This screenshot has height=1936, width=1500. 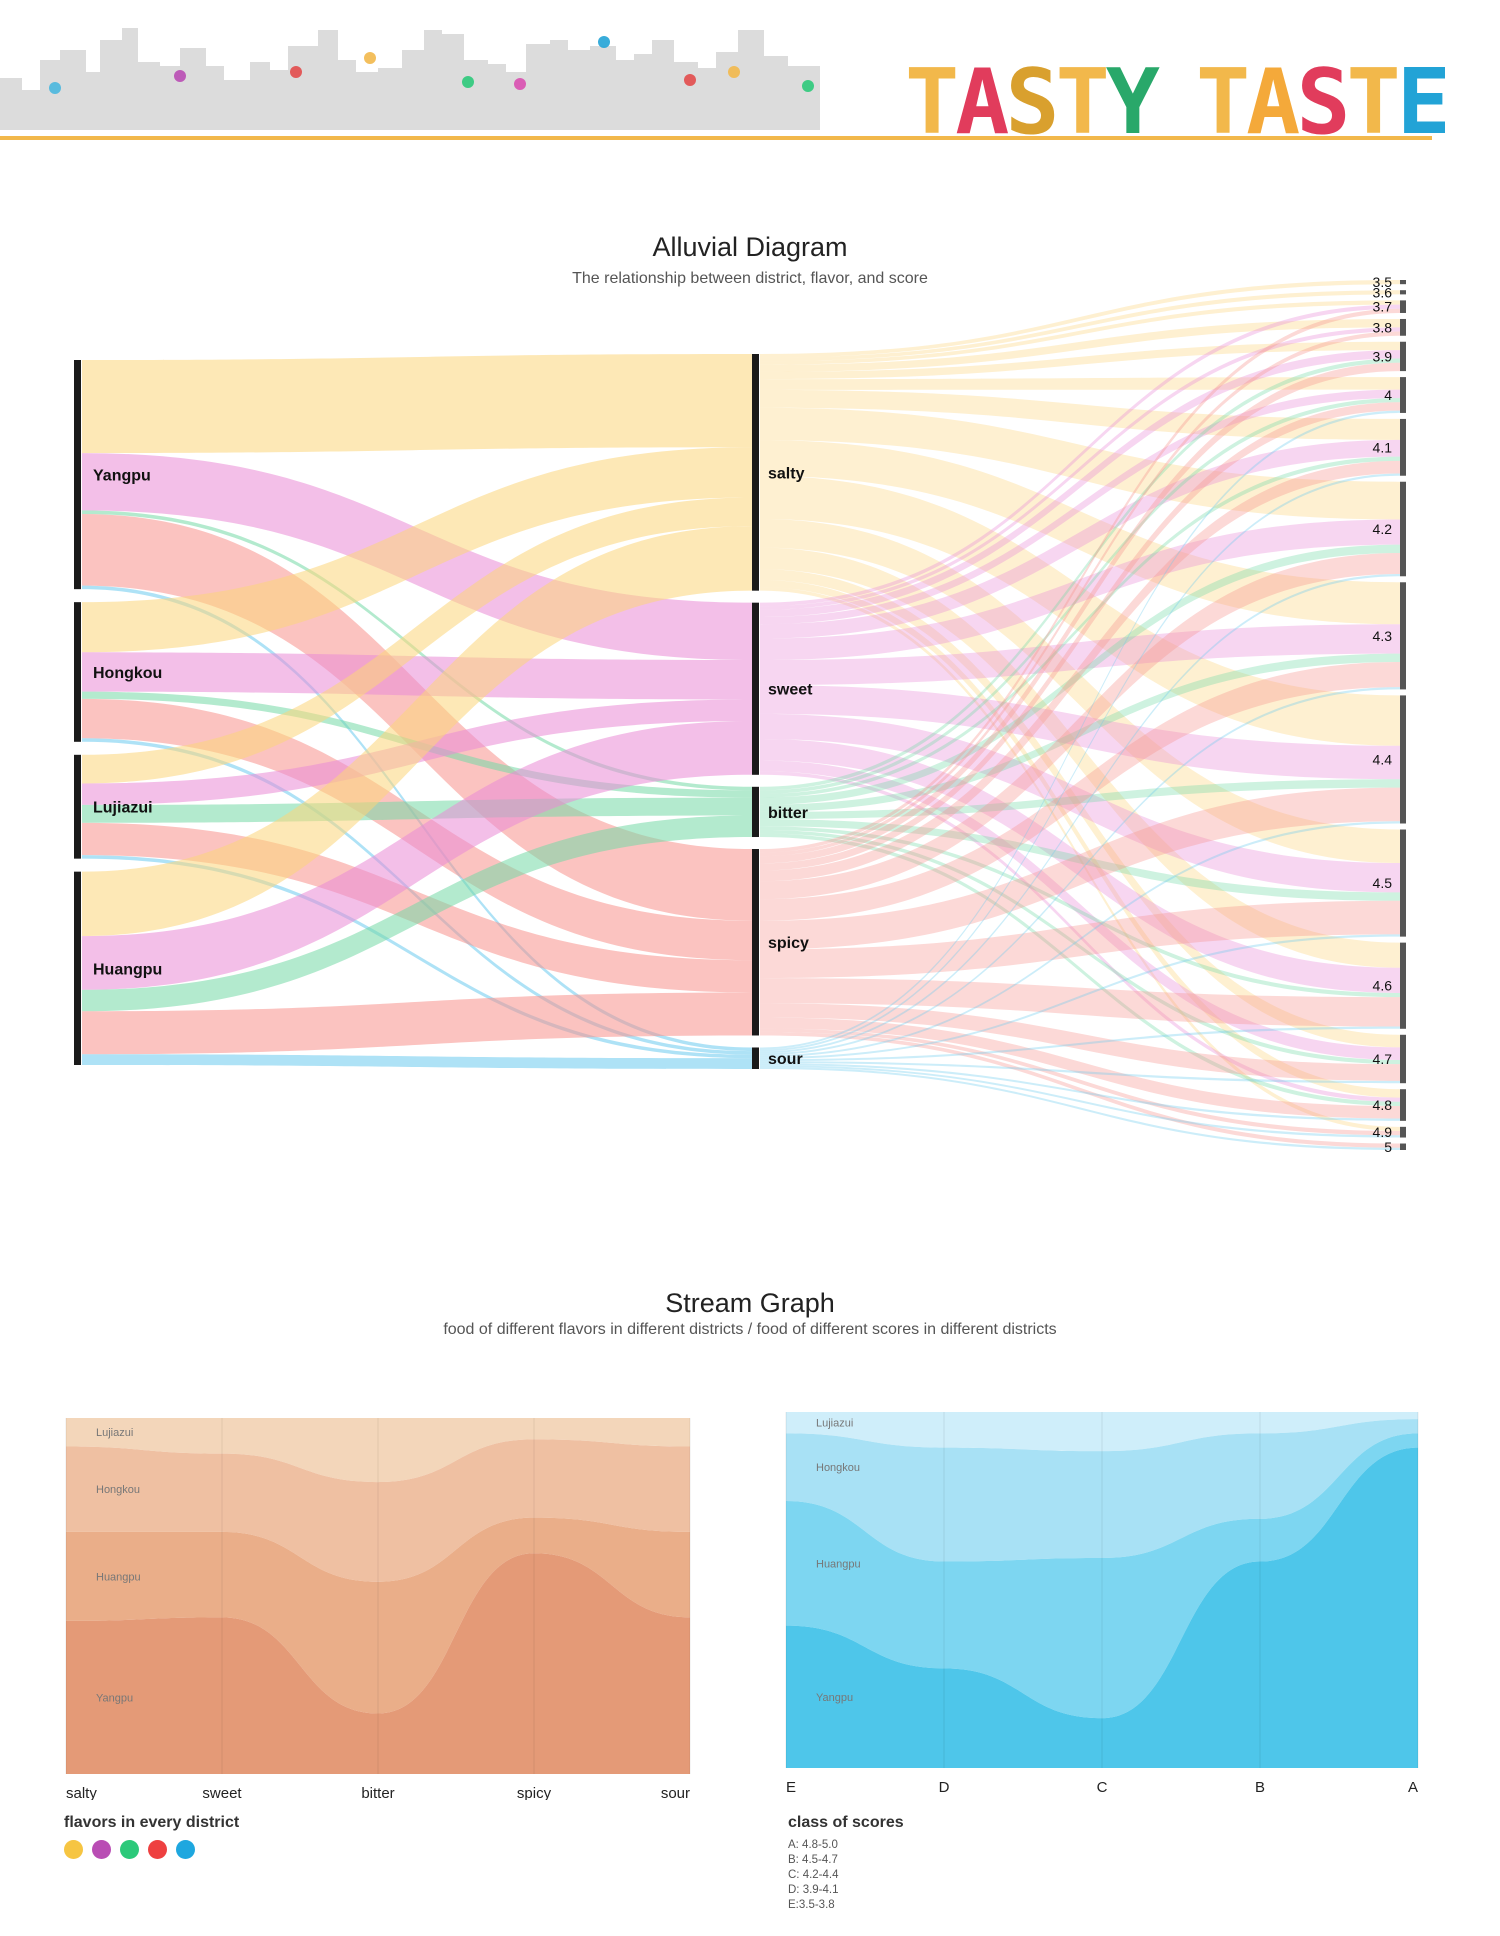 I want to click on district-label: Huangpu, so click(x=127, y=969).